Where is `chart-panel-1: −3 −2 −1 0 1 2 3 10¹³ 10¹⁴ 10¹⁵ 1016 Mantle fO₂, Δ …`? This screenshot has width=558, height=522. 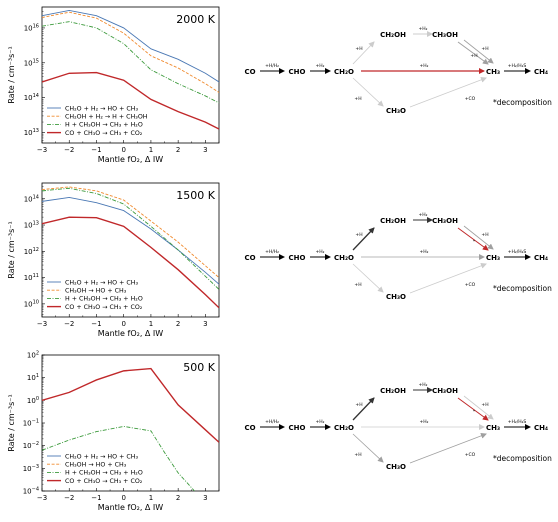 chart-panel-1: −3 −2 −1 0 1 2 3 10¹³ 10¹⁴ 10¹⁵ 1016 Mantle fO₂, Δ … is located at coordinates (113, 85).